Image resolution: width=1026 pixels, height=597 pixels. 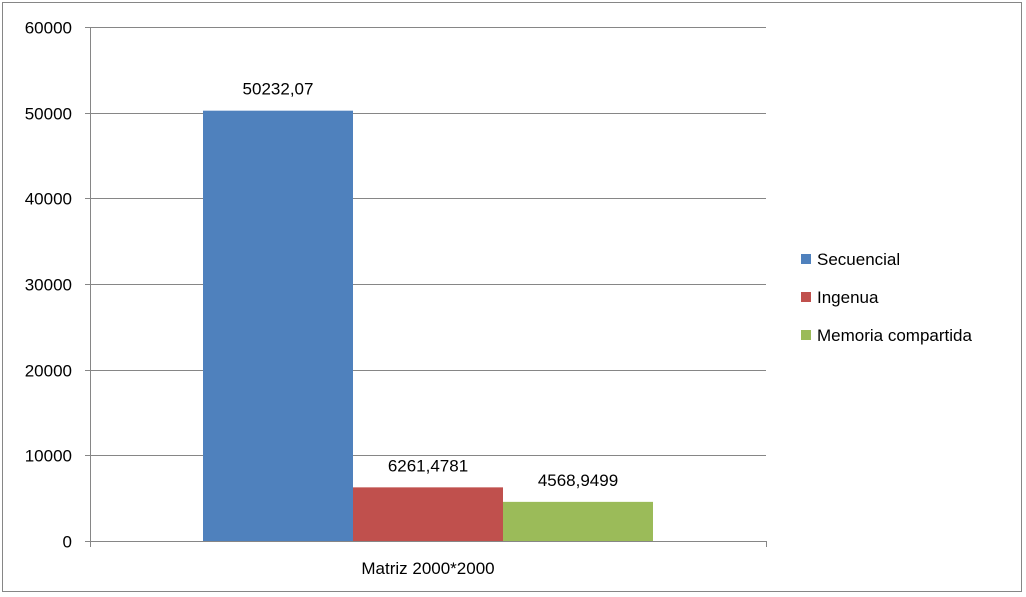 What do you see at coordinates (427, 568) in the screenshot?
I see `x-tick-label: Matriz 2000*2000` at bounding box center [427, 568].